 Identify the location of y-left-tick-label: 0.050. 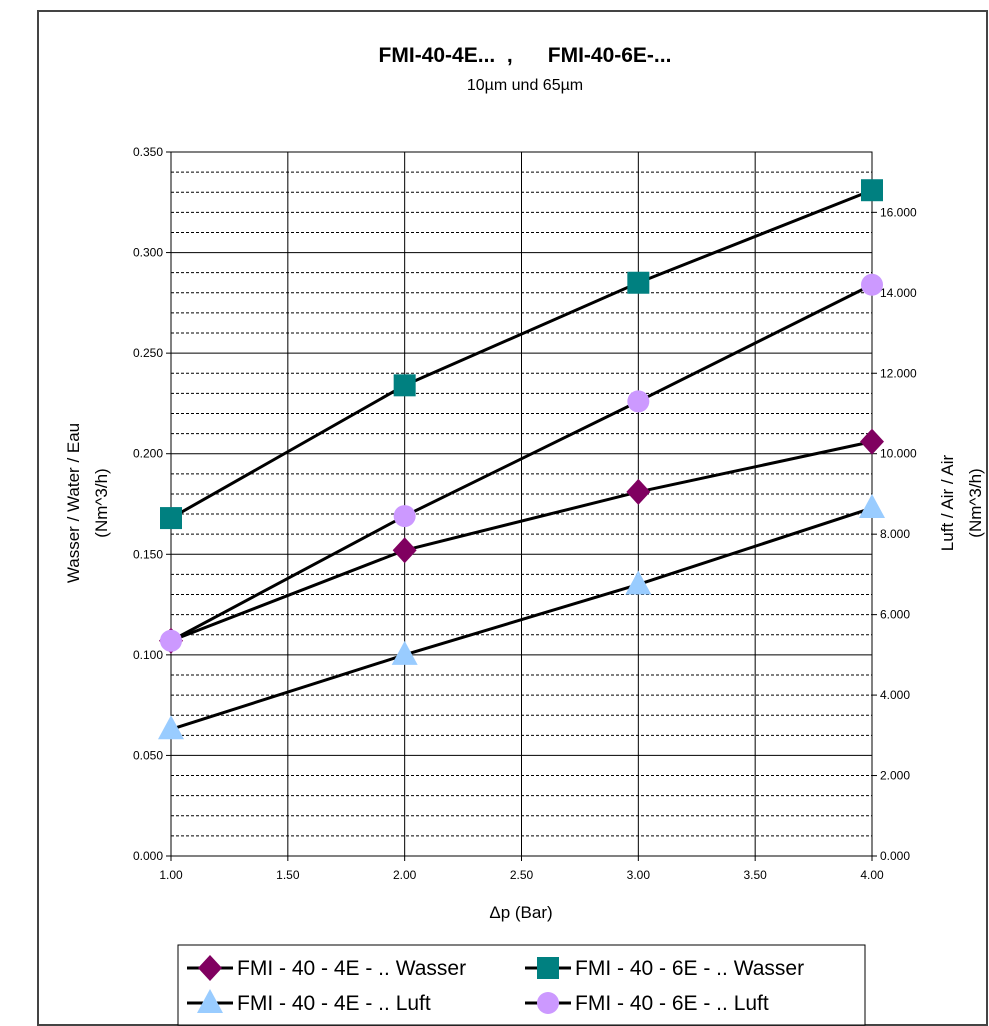
(148, 755).